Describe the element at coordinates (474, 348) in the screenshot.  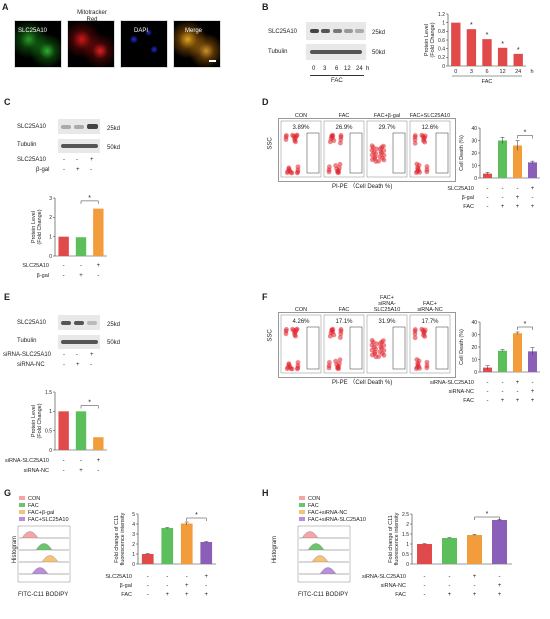
I see `y-tick-label: 20` at that location.